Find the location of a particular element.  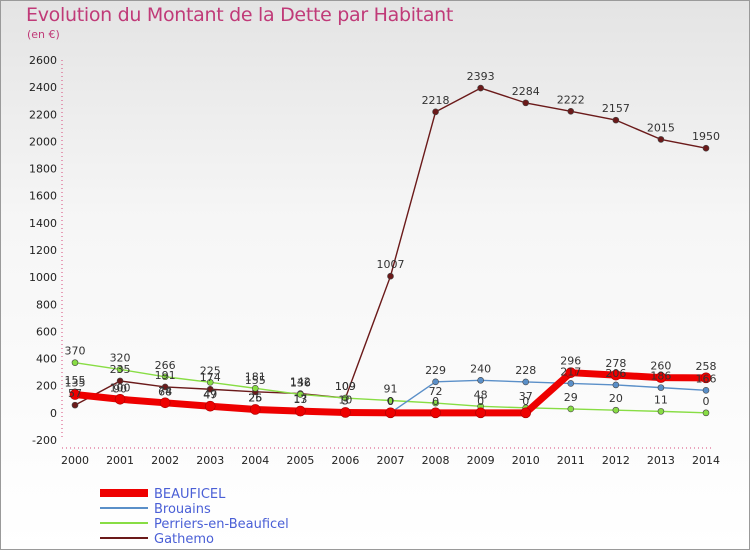

data-label: 68 is located at coordinates (165, 392).